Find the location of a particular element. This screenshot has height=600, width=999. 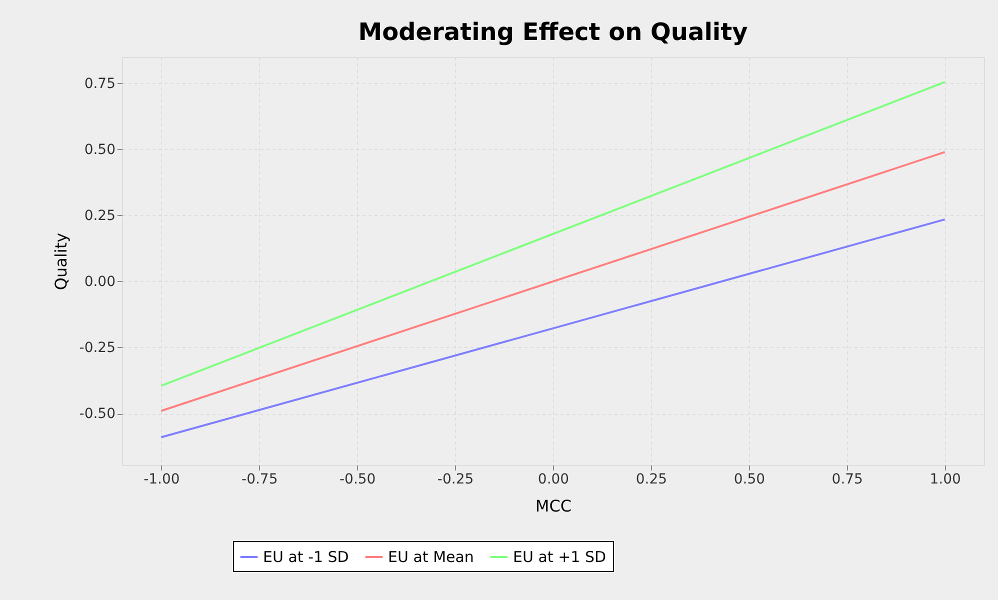

x-tick-label: 0.75 is located at coordinates (847, 480).